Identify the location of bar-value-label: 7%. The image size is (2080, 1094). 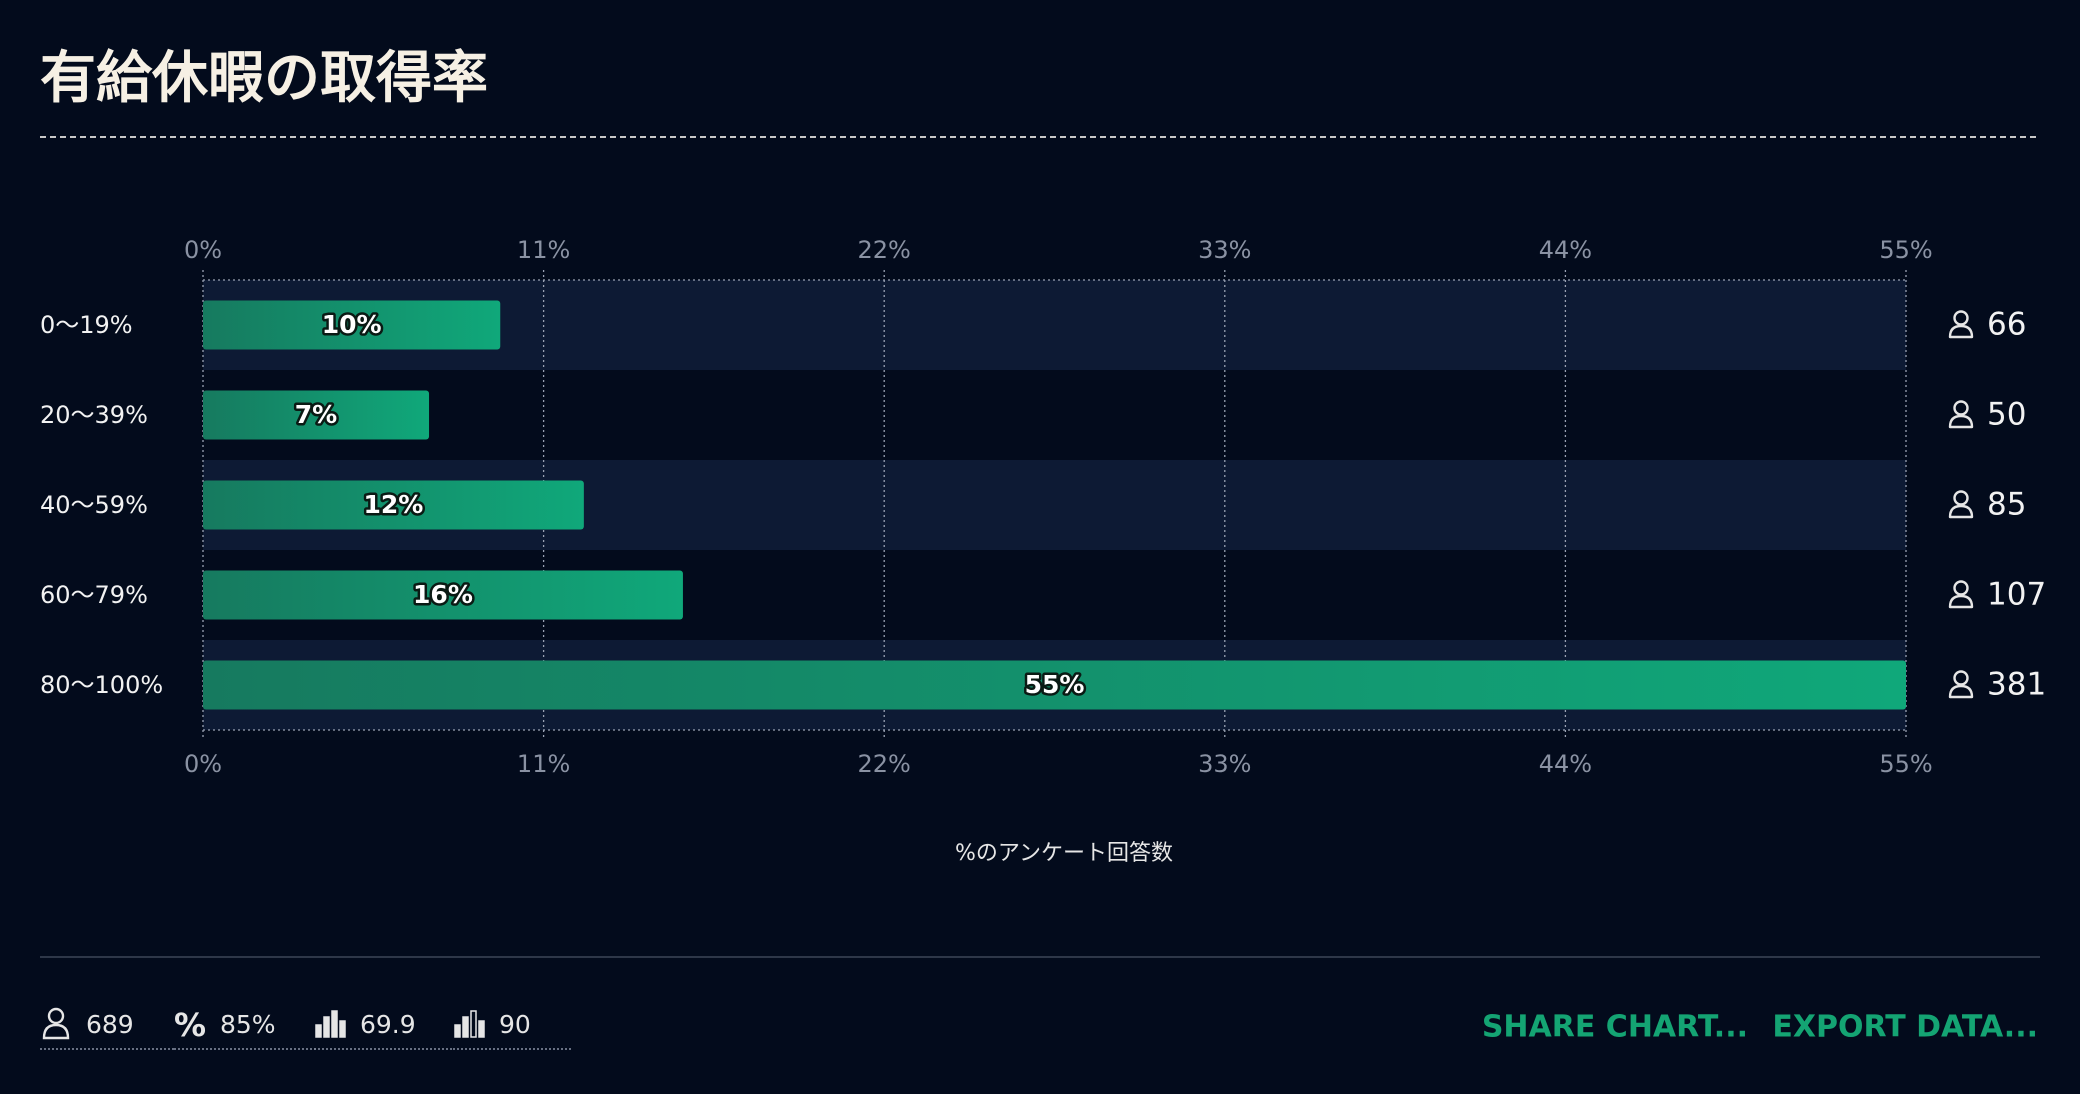
(316, 414).